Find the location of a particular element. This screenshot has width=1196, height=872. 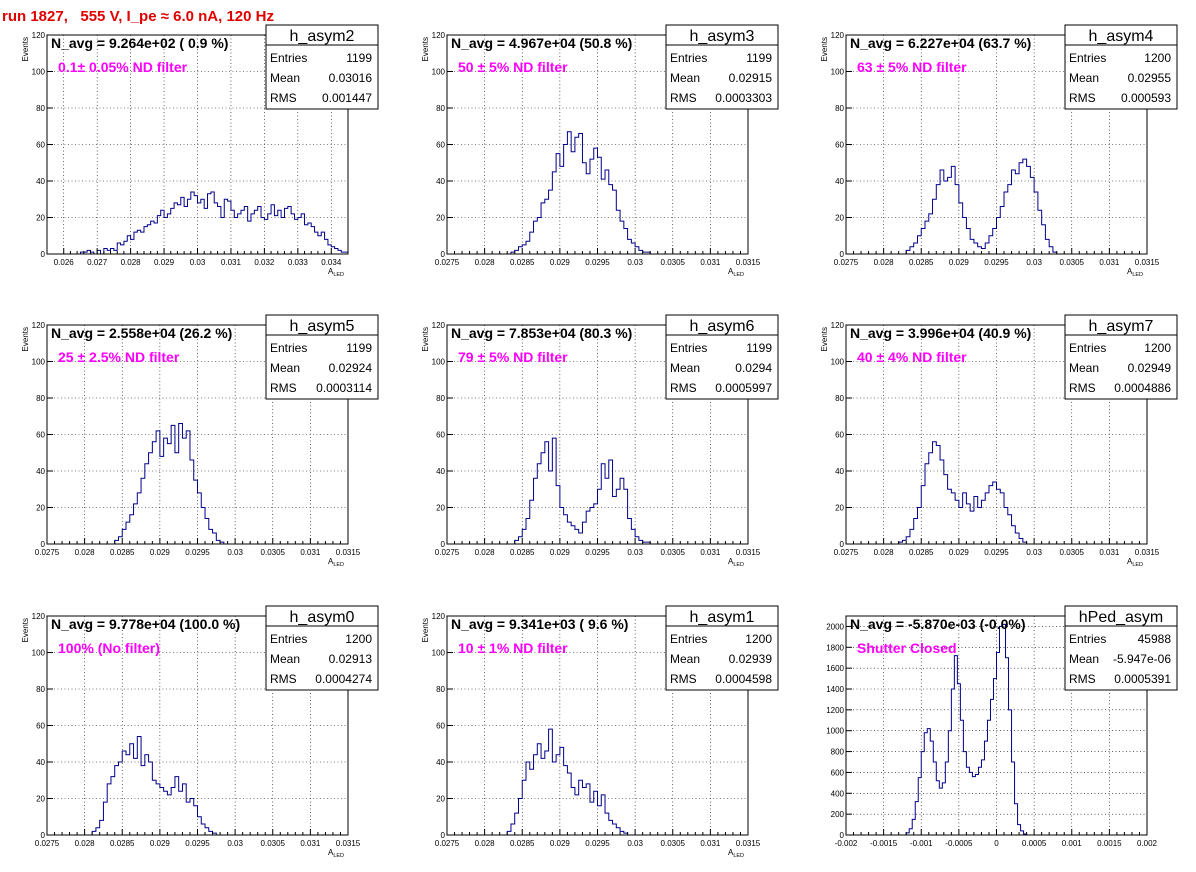

x-tick-label: 0.001 is located at coordinates (1072, 843).